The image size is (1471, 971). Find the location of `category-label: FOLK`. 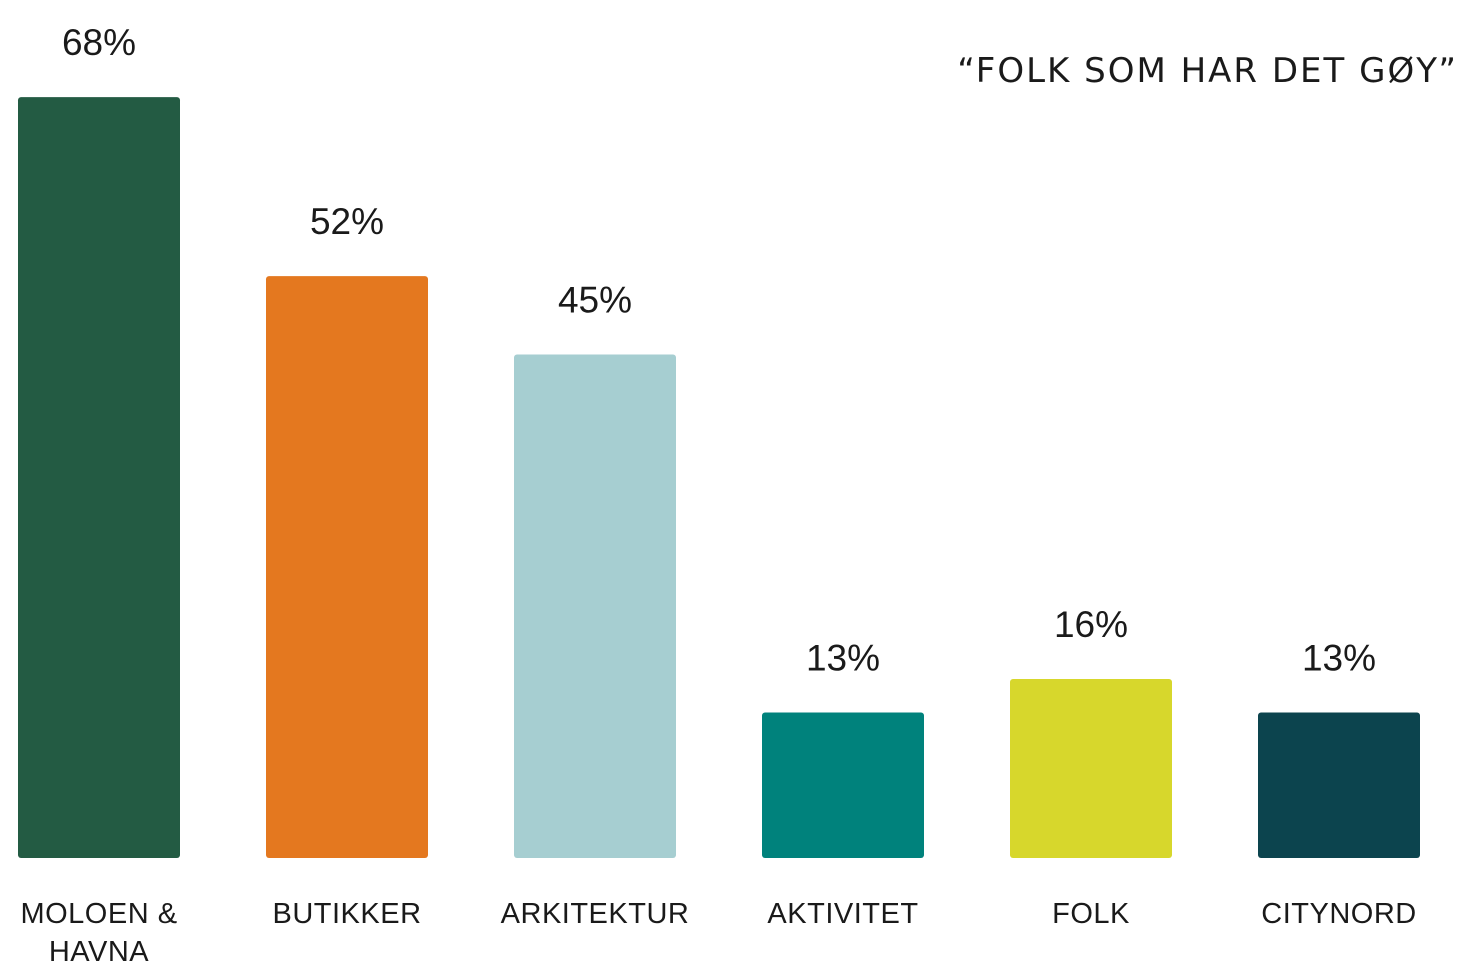

category-label: FOLK is located at coordinates (1091, 914).